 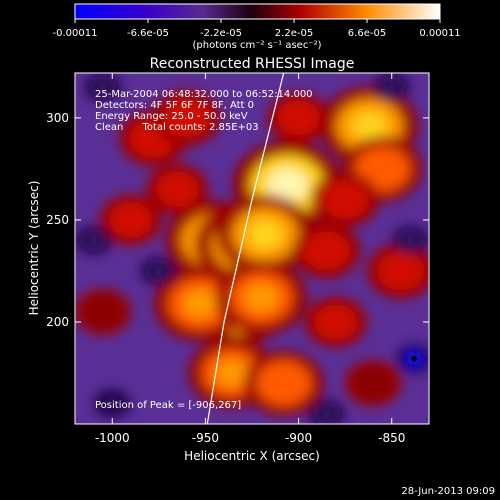 I want to click on colorbar-tick-label: -2.2e-05, so click(x=221, y=33).